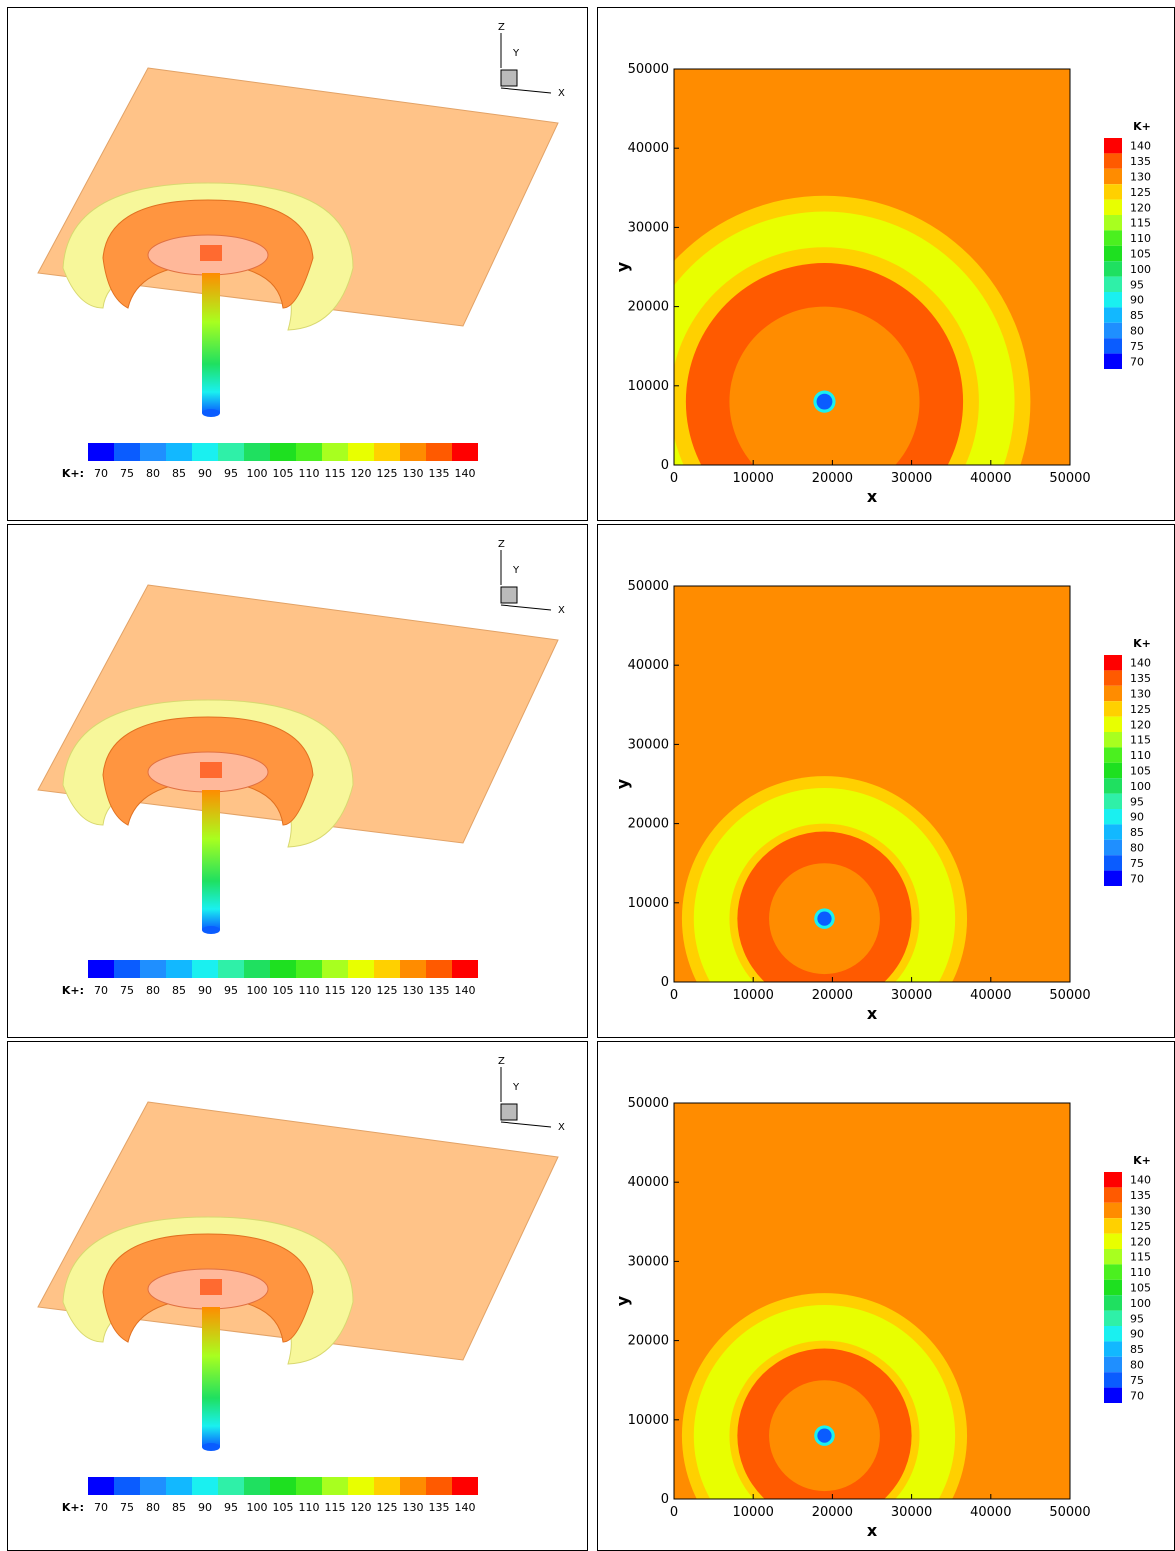  I want to click on colorbar-label: 105, so click(1140, 254).